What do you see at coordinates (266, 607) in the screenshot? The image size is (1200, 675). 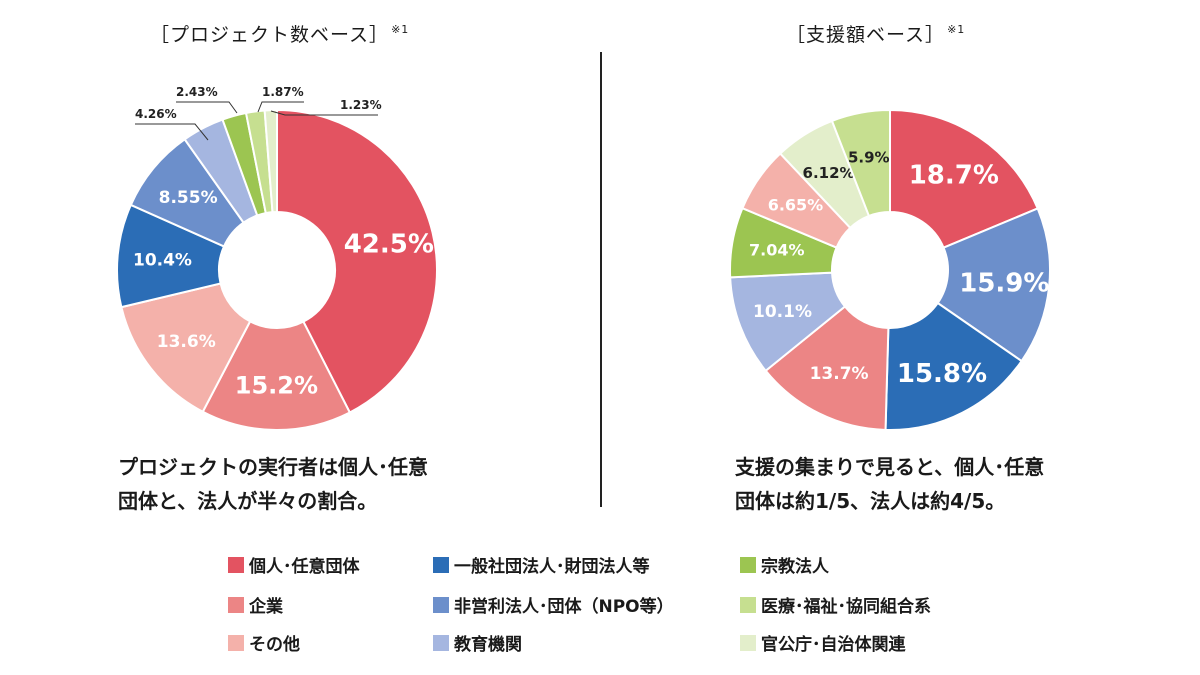 I see `legend-label: 企業` at bounding box center [266, 607].